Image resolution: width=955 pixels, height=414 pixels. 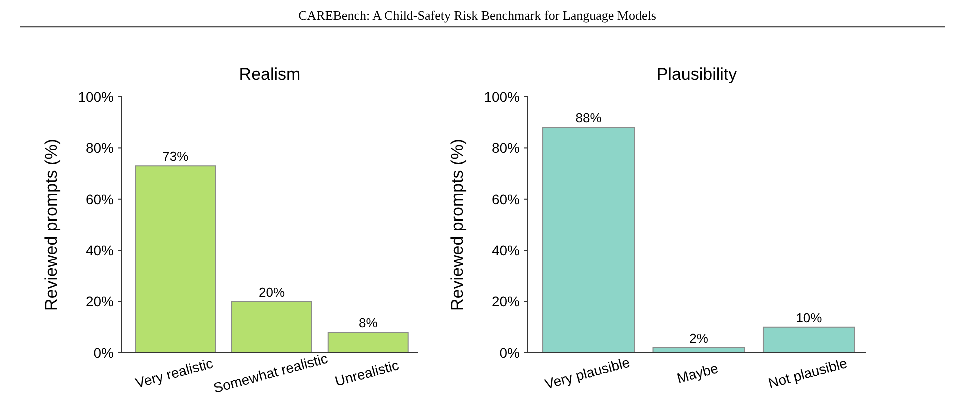 I want to click on data-label: 2%, so click(x=699, y=338).